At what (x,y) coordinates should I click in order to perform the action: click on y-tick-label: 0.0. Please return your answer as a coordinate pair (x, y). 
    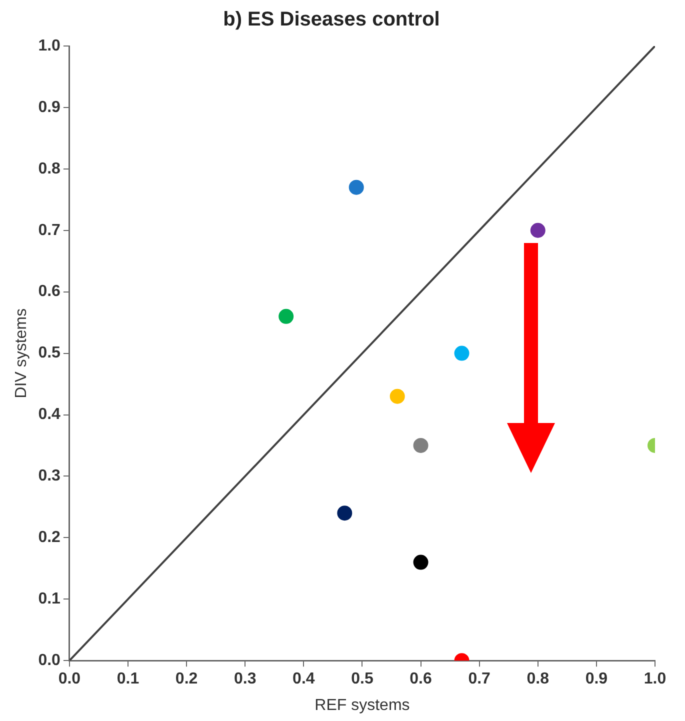
    Looking at the image, I should click on (49, 661).